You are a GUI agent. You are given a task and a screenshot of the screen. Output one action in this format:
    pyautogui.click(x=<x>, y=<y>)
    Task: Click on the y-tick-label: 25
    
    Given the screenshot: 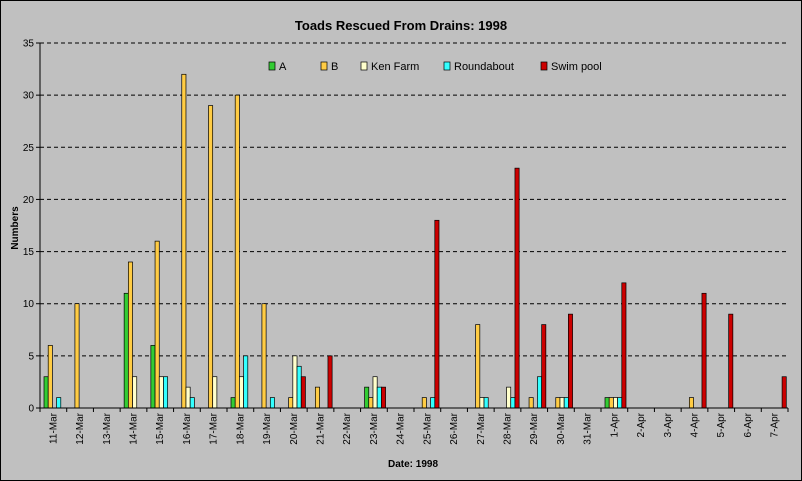 What is the action you would take?
    pyautogui.click(x=29, y=148)
    